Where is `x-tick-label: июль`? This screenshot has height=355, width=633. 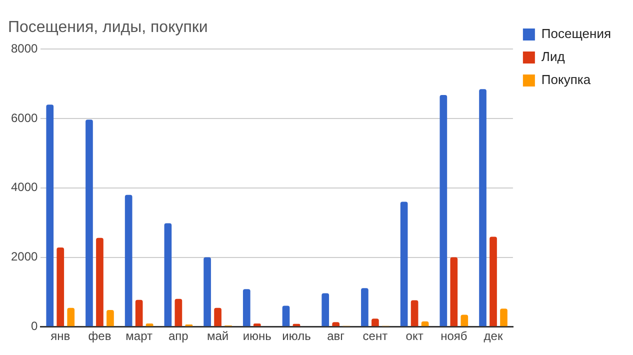 x-tick-label: июль is located at coordinates (296, 336).